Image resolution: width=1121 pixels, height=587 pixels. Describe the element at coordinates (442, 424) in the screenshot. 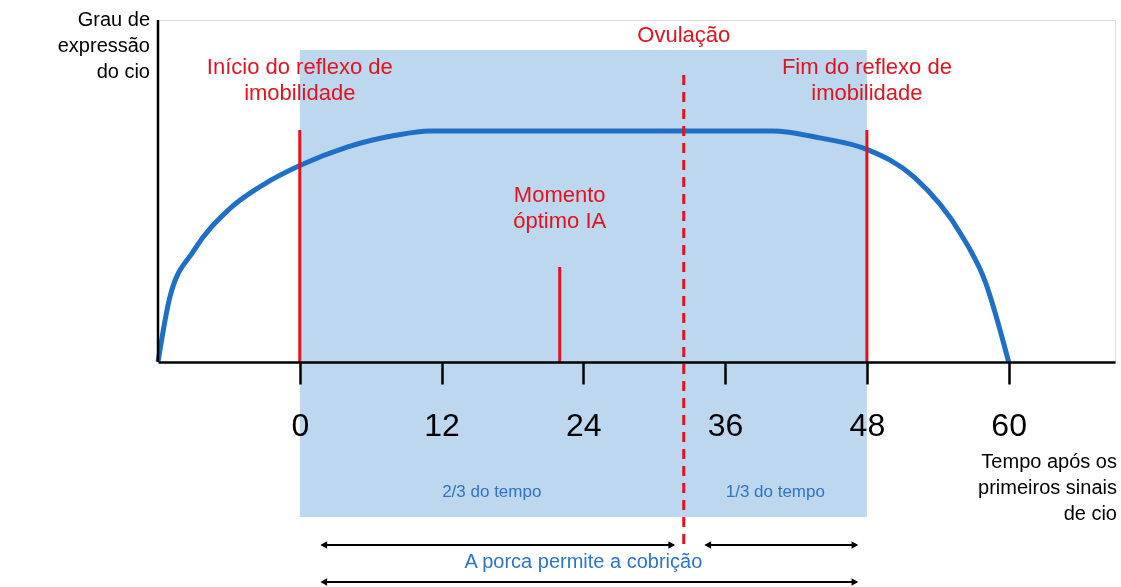

I see `x-tick-label: 12` at that location.